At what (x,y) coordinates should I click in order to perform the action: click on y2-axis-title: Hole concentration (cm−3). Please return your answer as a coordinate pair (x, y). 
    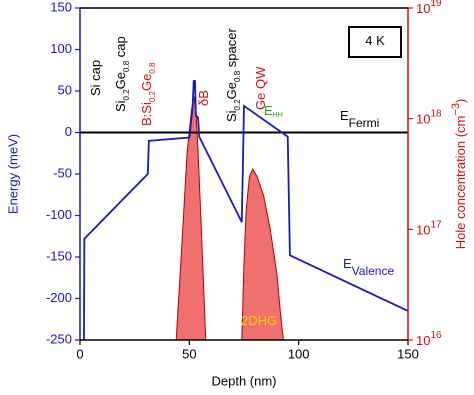
    Looking at the image, I should click on (459, 174).